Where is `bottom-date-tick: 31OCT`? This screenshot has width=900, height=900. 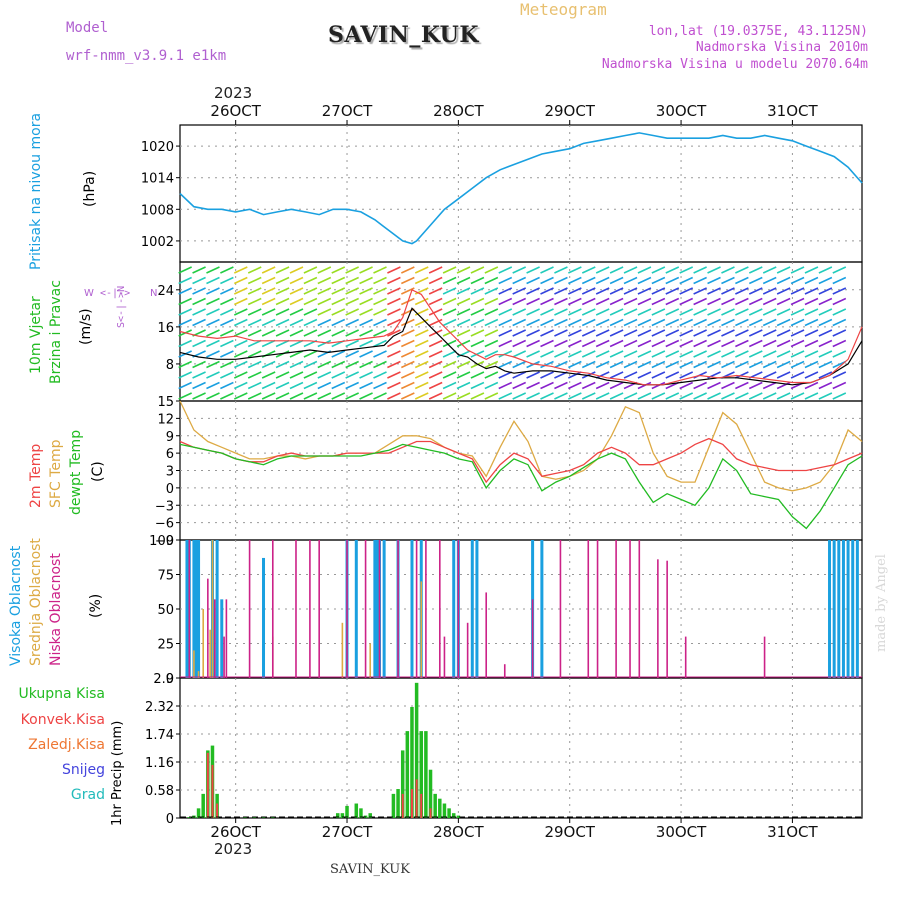
bottom-date-tick: 31OCT is located at coordinates (792, 832).